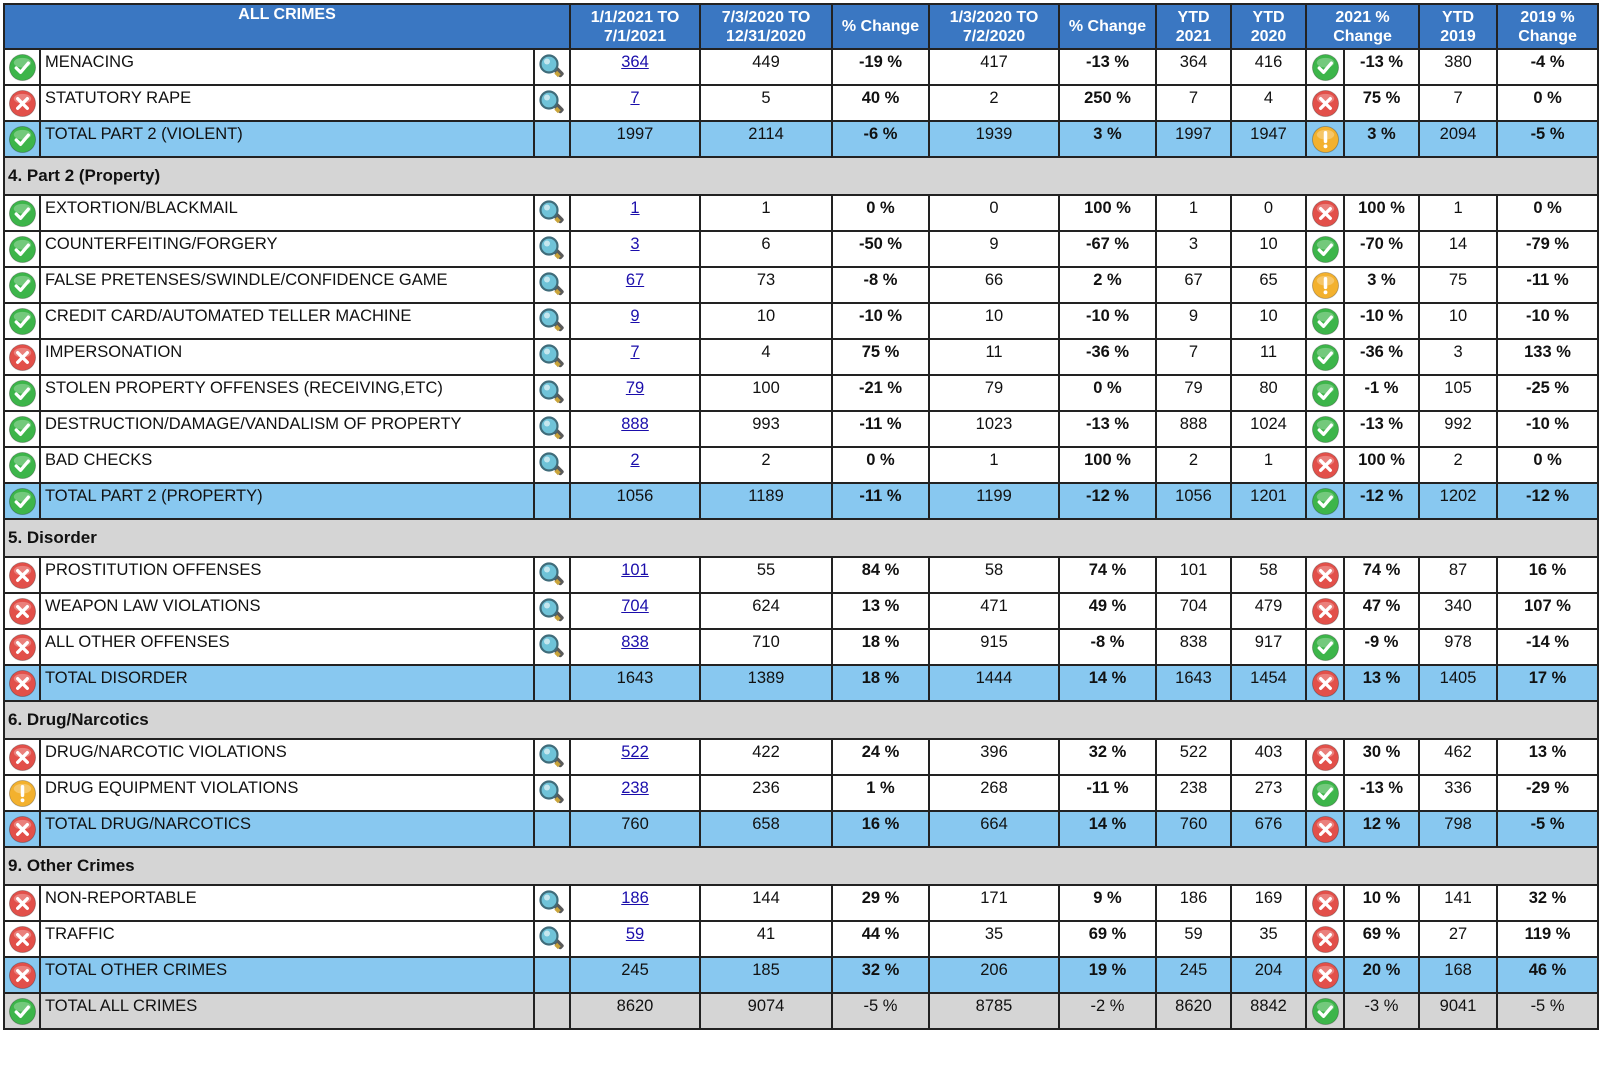 This screenshot has height=1089, width=1600. What do you see at coordinates (635, 26) in the screenshot?
I see `header-period-current: 1/1/2021 TO 7/1/2021` at bounding box center [635, 26].